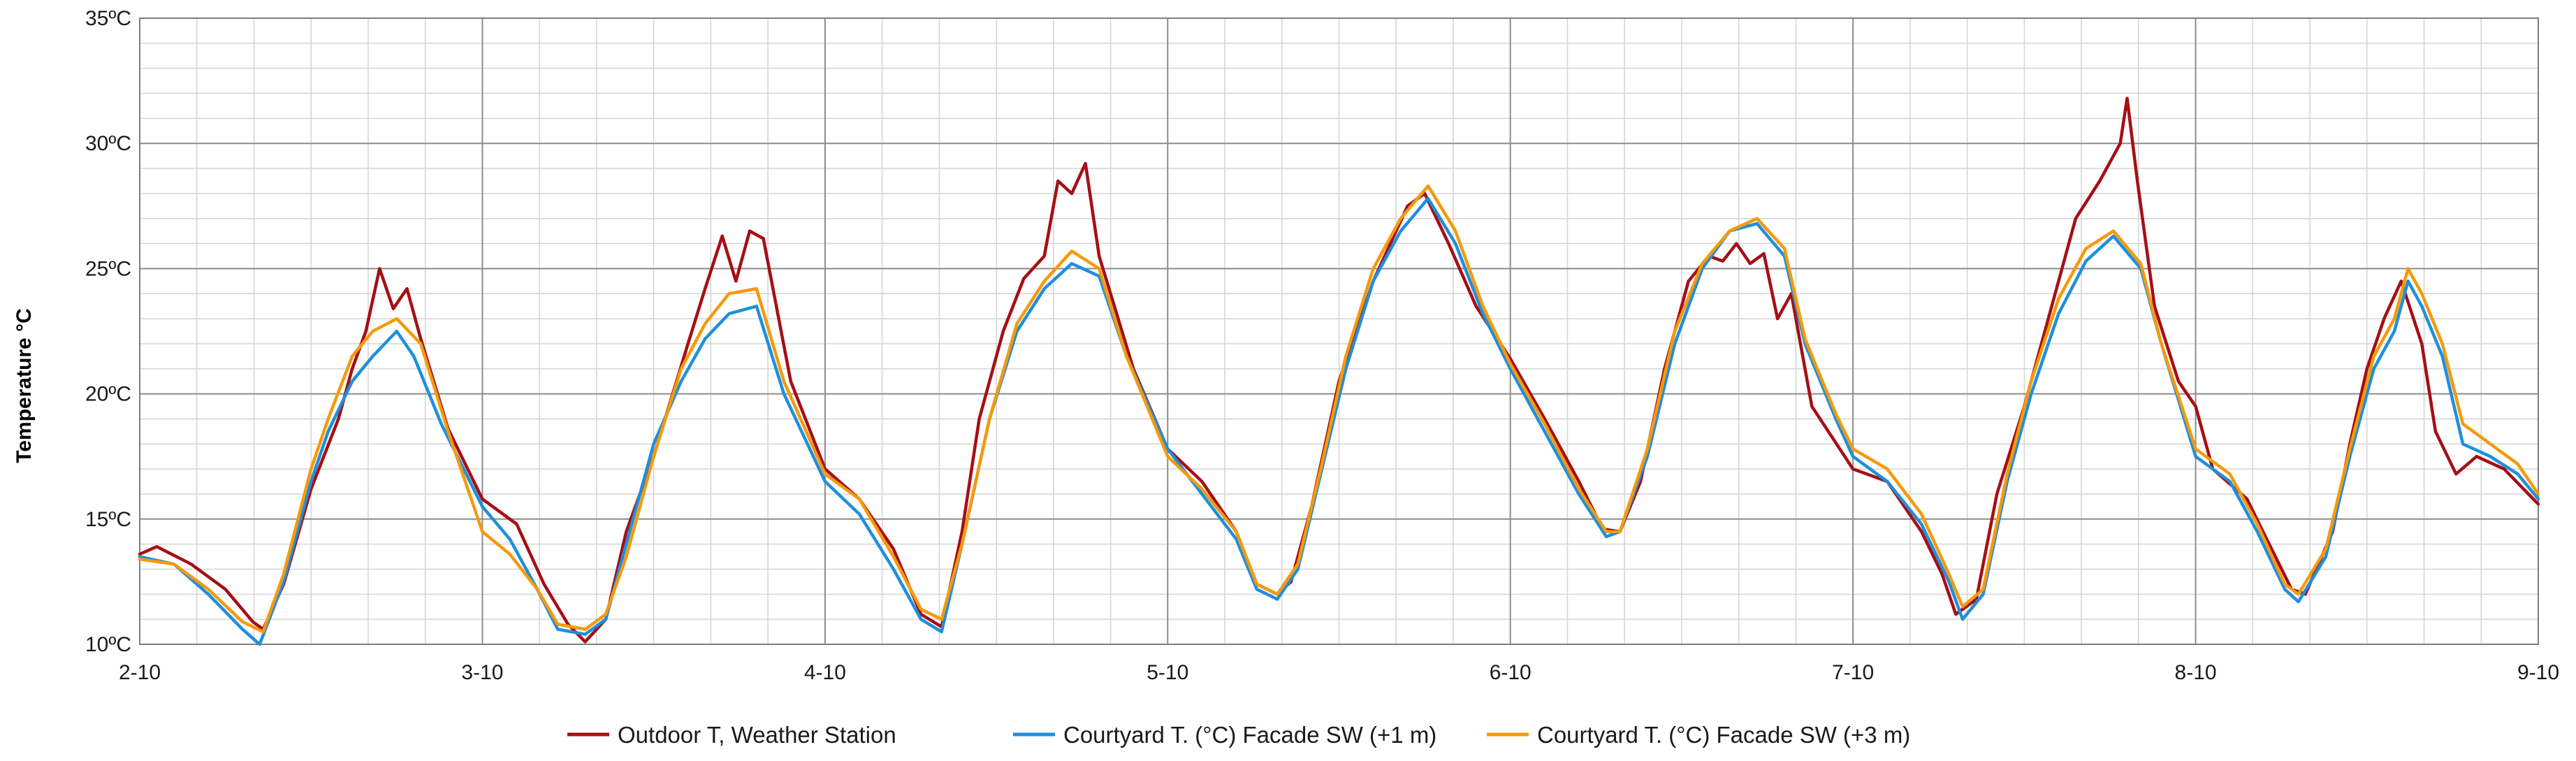  What do you see at coordinates (108, 519) in the screenshot?
I see `y-tick-label: 15ºC` at bounding box center [108, 519].